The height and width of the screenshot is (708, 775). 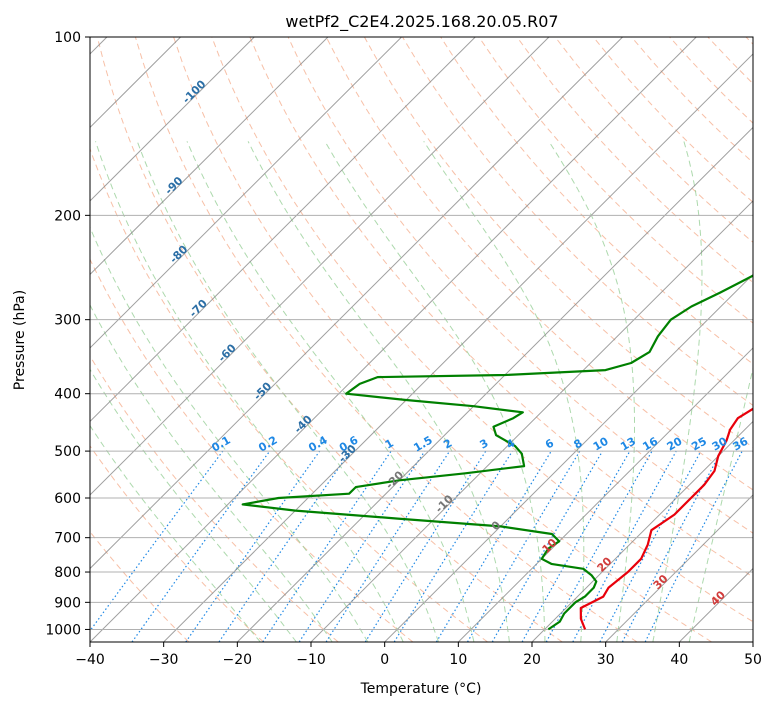 I want to click on temperature-line, so click(x=666, y=518).